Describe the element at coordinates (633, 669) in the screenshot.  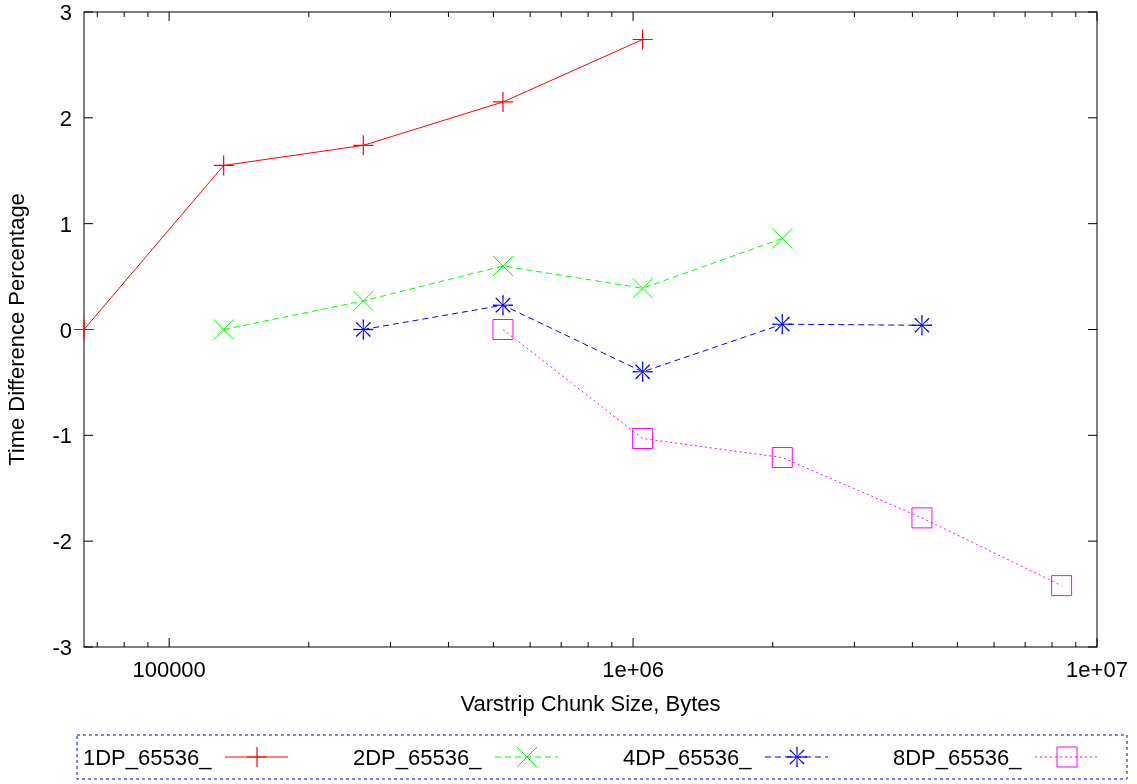
I see `x-tick-label: 1e+06` at that location.